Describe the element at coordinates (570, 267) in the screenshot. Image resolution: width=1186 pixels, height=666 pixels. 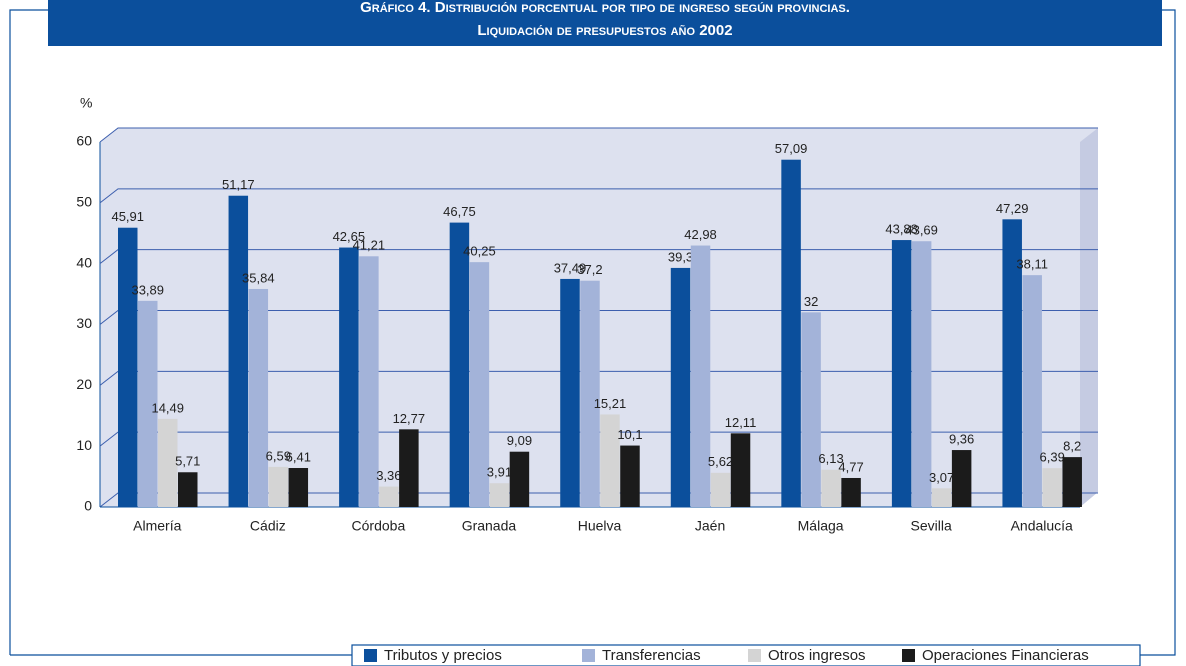
I see `data-label: 37,49` at that location.